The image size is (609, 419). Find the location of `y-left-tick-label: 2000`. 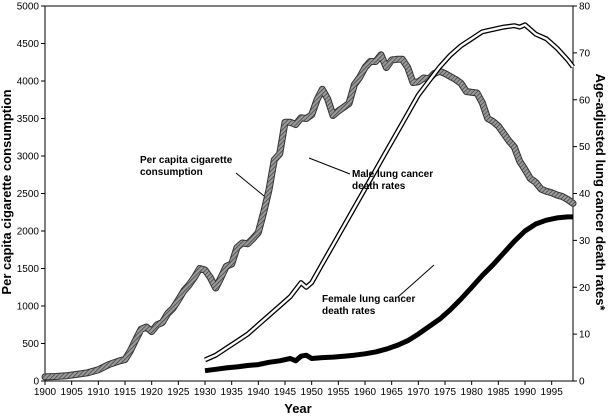

y-left-tick-label: 2000 is located at coordinates (28, 232).